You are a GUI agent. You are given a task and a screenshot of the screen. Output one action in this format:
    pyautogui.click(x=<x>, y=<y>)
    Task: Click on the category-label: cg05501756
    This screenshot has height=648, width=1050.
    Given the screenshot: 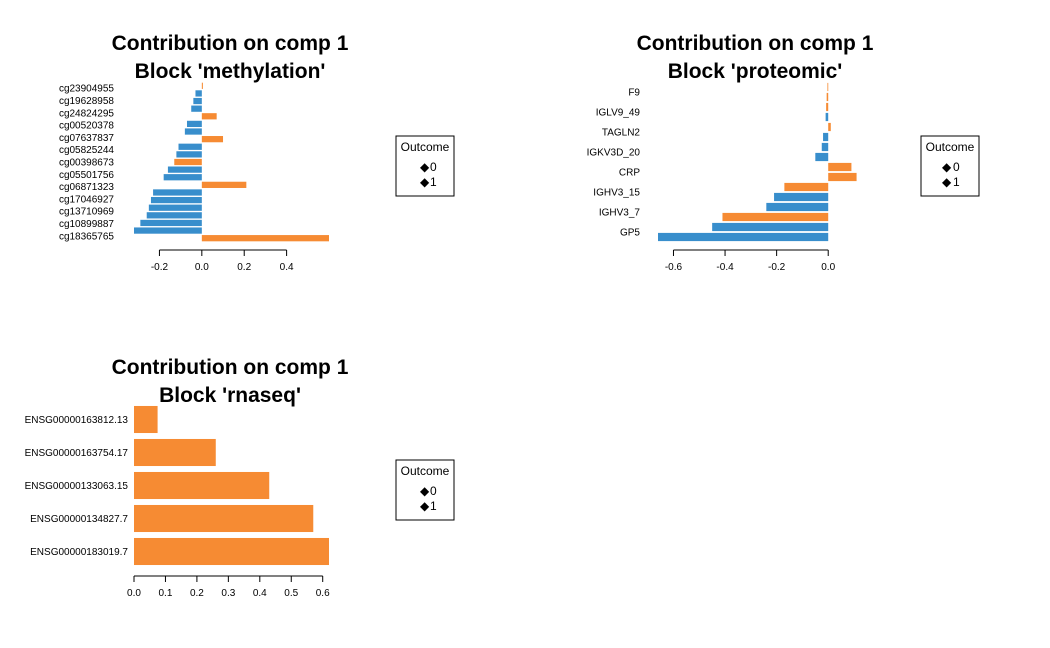 What is the action you would take?
    pyautogui.click(x=86, y=175)
    